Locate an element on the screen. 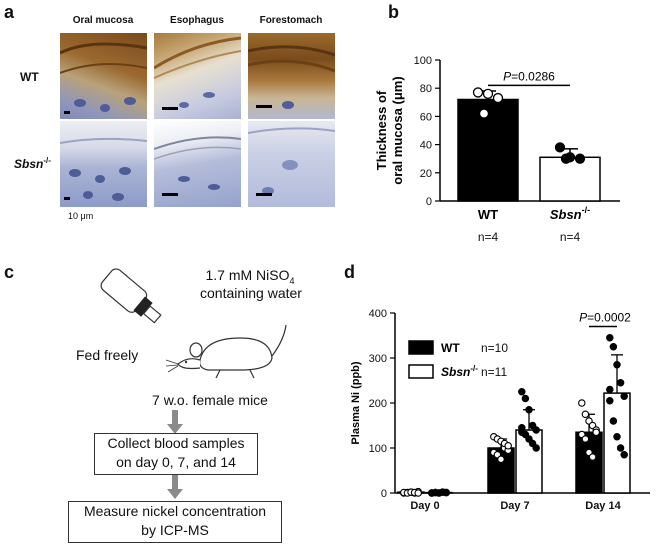 Image resolution: width=660 pixels, height=555 pixels. measure-nickel-line1: Measure nickel concentration is located at coordinates (175, 511).